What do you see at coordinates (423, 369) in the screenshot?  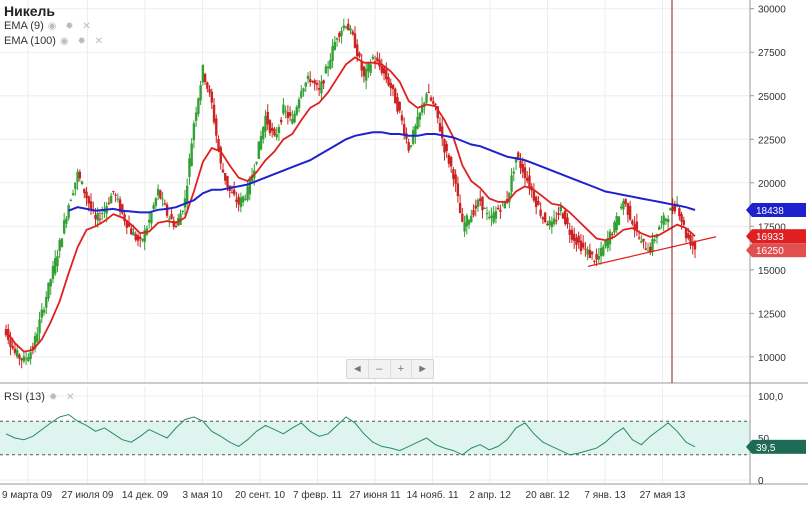 I see `scroll-right-button: ►` at bounding box center [423, 369].